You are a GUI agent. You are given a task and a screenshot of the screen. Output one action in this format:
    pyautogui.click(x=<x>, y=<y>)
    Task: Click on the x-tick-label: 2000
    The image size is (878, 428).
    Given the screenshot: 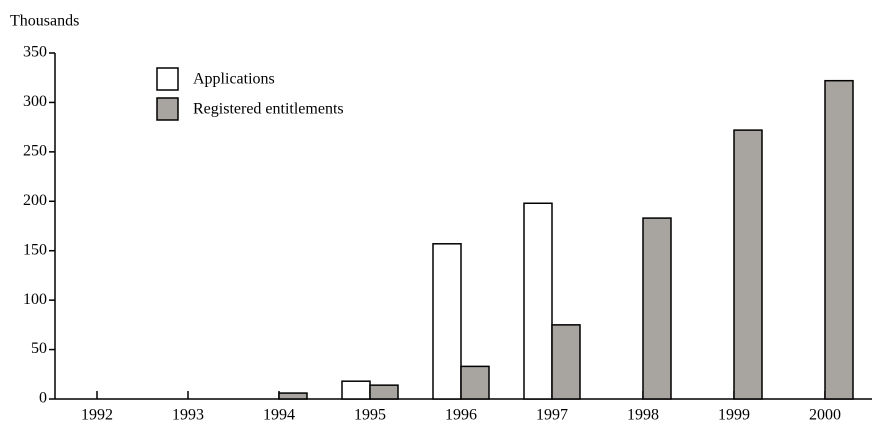 What is the action you would take?
    pyautogui.click(x=825, y=415)
    